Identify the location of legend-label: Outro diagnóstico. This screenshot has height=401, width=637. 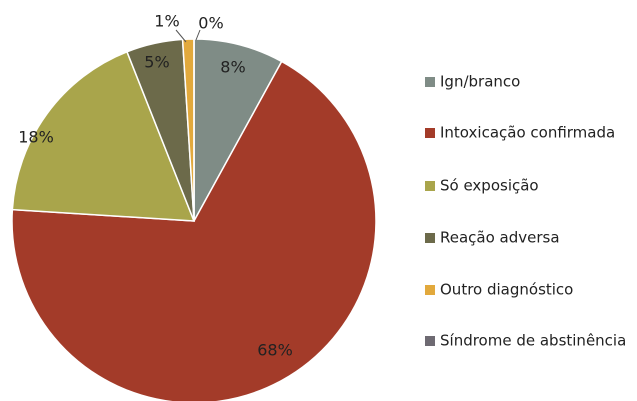
(506, 290).